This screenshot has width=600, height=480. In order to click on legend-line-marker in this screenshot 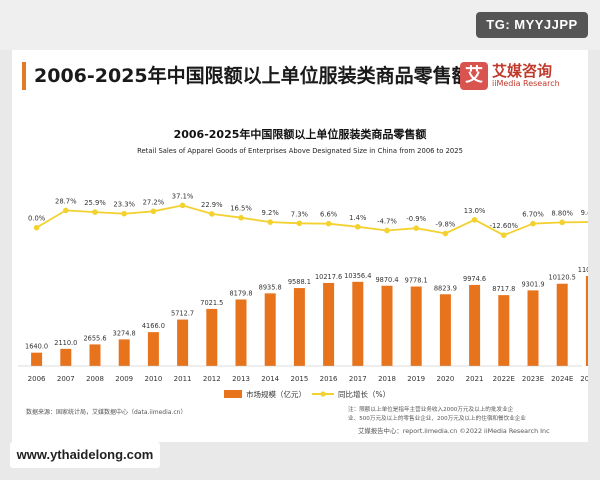, I will do `click(323, 394)`.